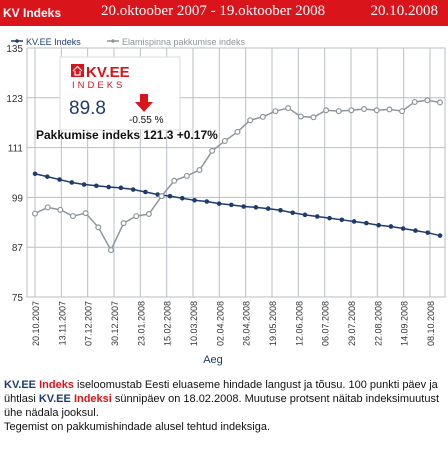 This screenshot has width=448, height=451. Describe the element at coordinates (16, 149) in the screenshot. I see `y-tick-label: 111` at that location.